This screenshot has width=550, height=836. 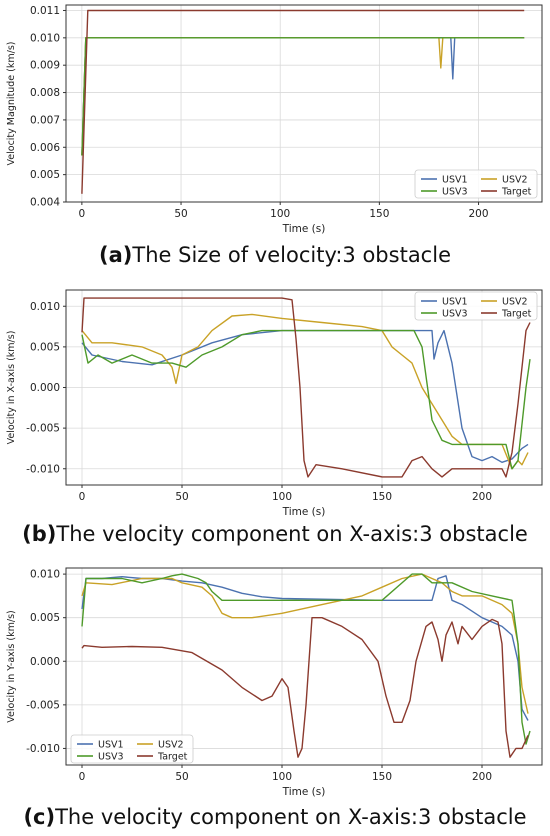 What do you see at coordinates (39, 817) in the screenshot?
I see `caption-c-tag: (c)` at bounding box center [39, 817].